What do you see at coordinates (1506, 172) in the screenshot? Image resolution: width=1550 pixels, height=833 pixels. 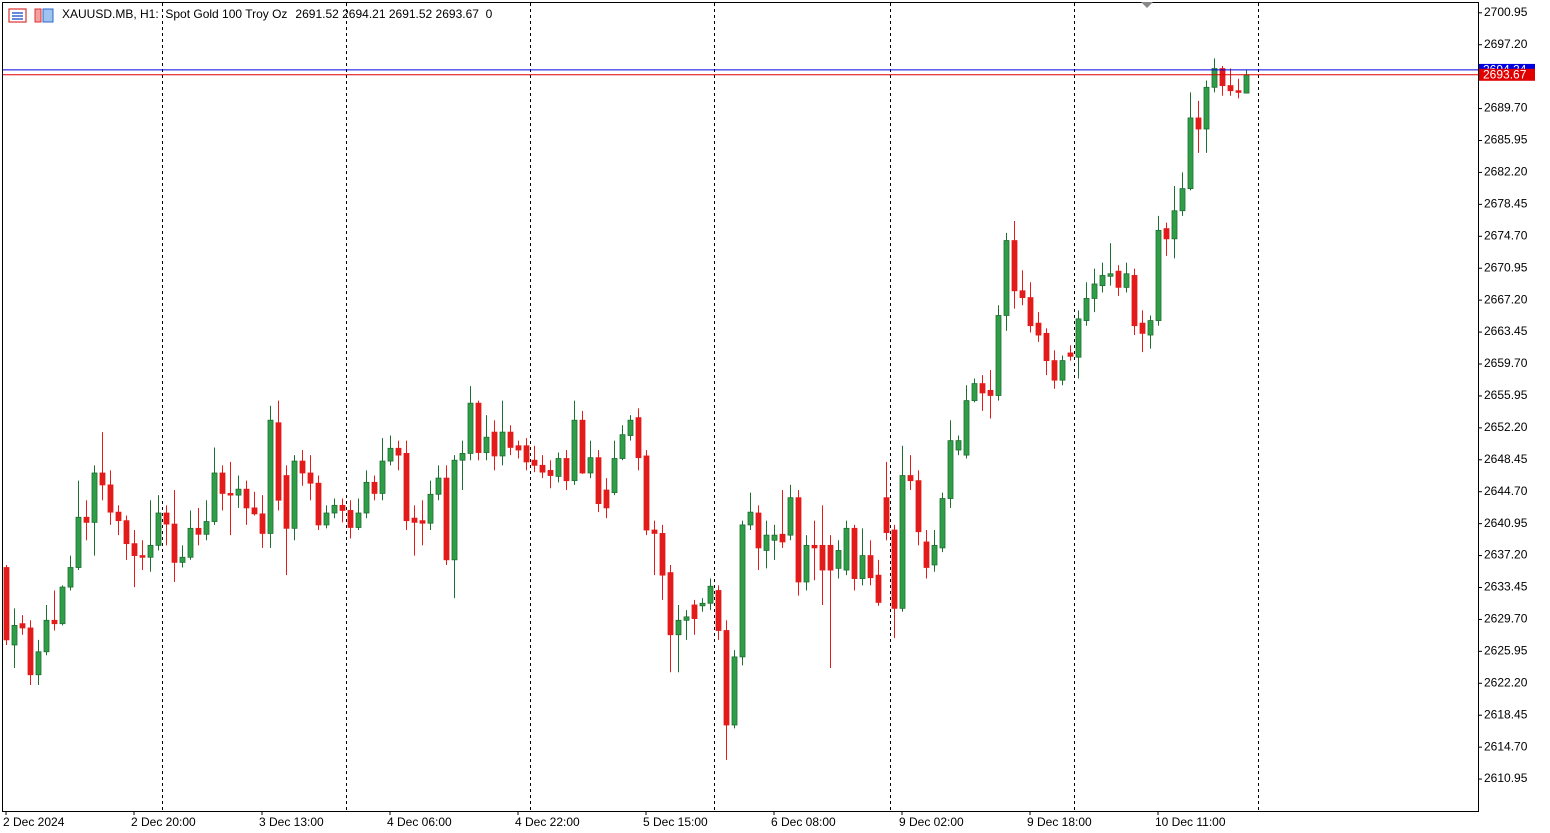 I see `y-tick-label: 2682.20` at bounding box center [1506, 172].